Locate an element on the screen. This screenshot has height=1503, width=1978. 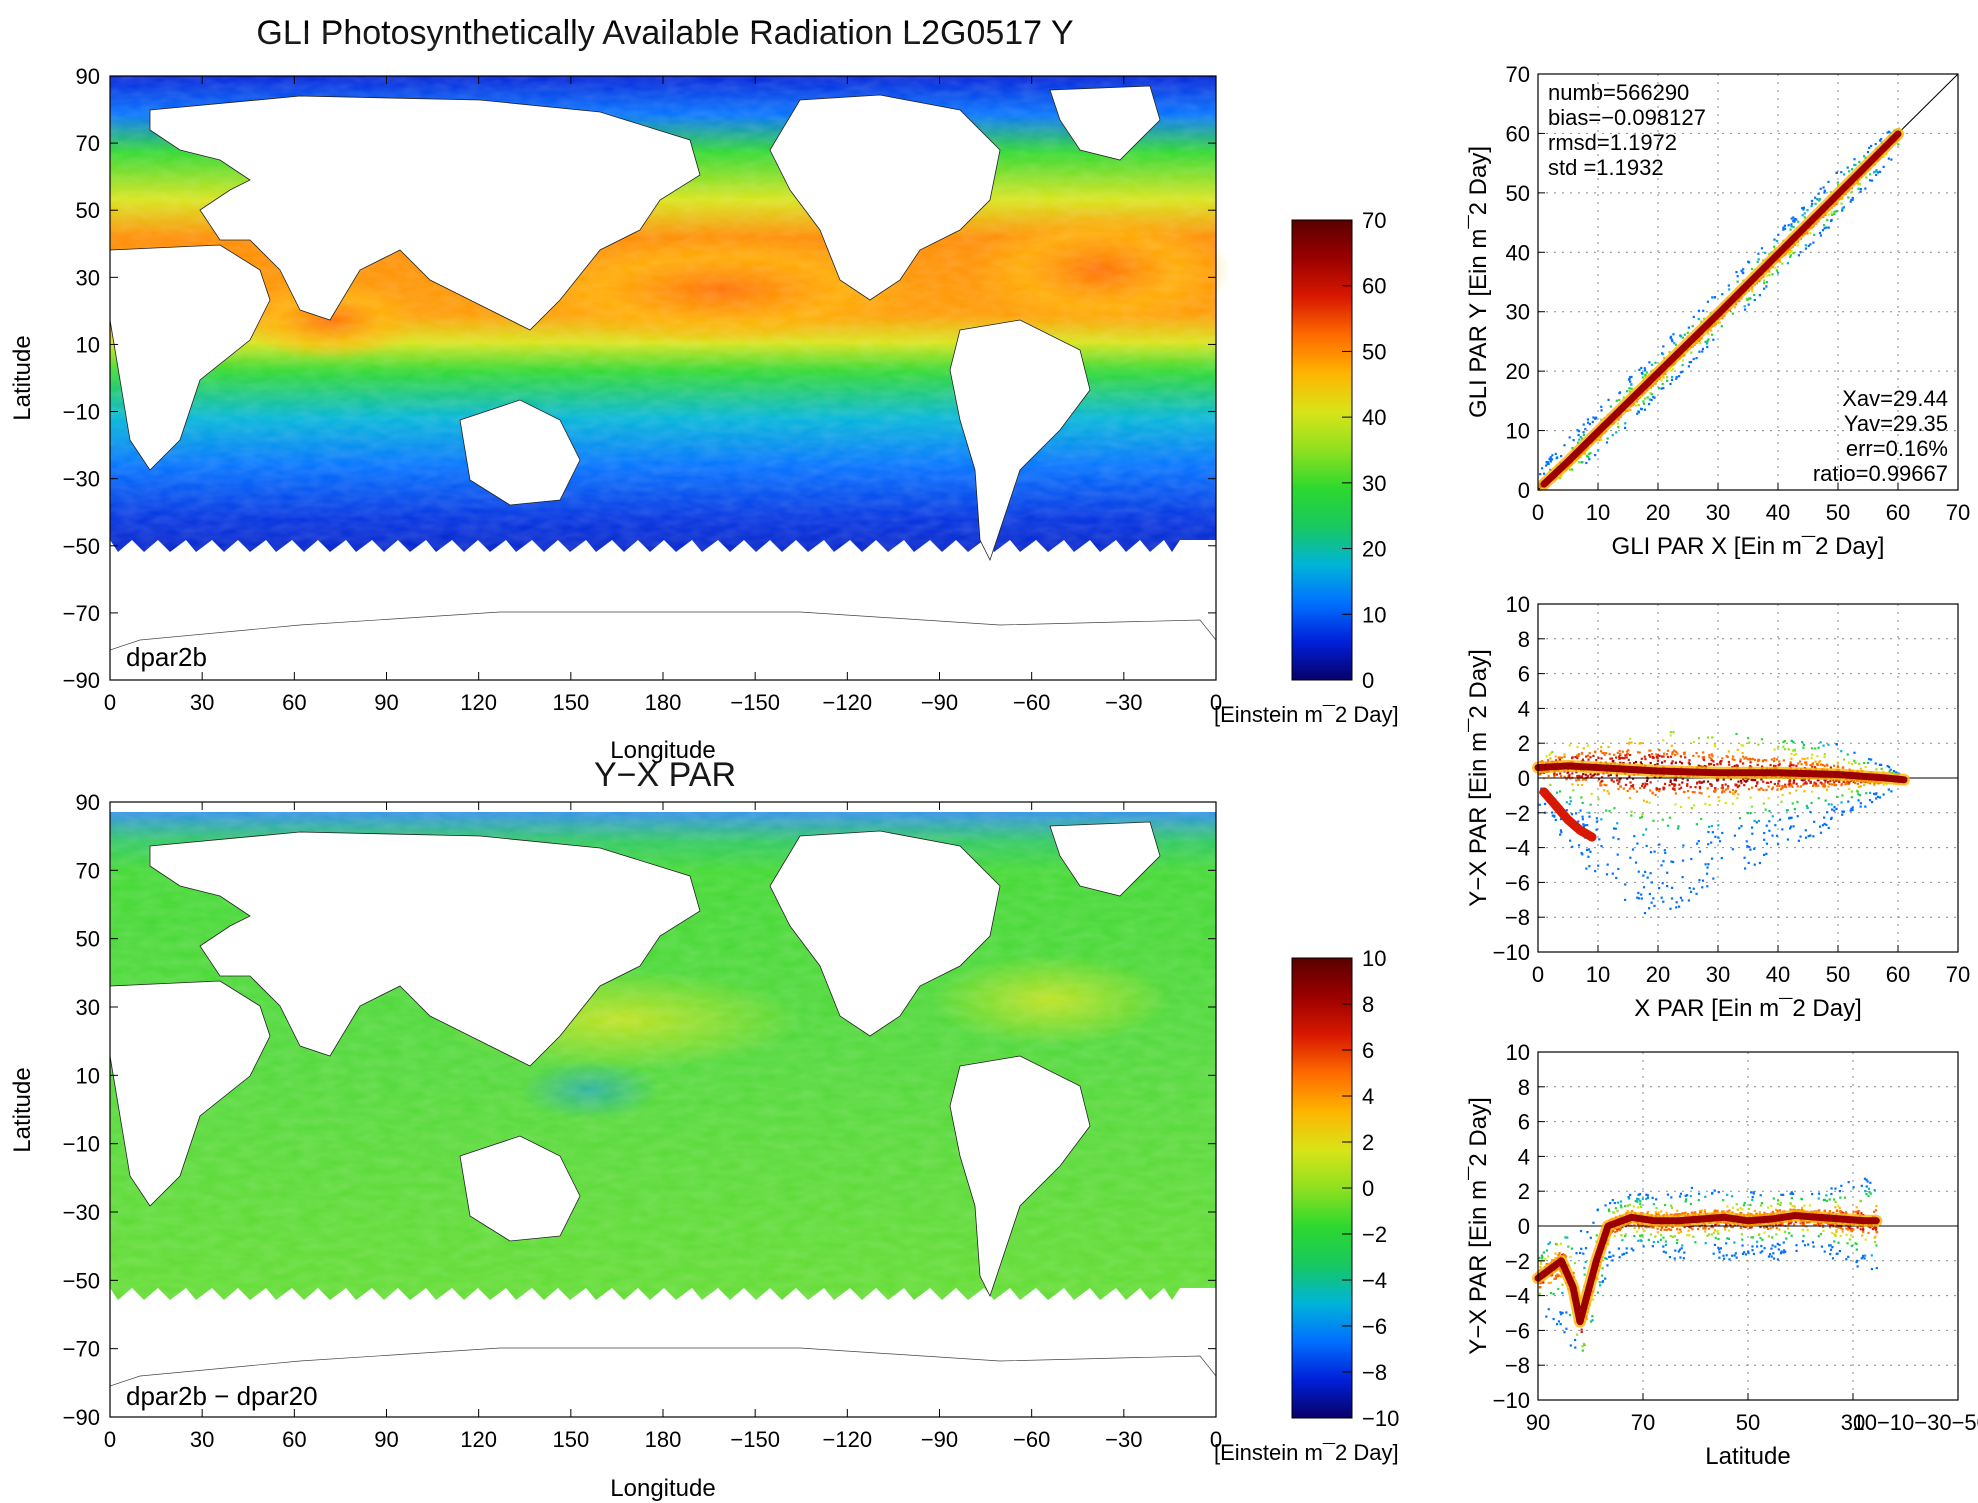
y-tick-label: −10 is located at coordinates (1511, 1400).